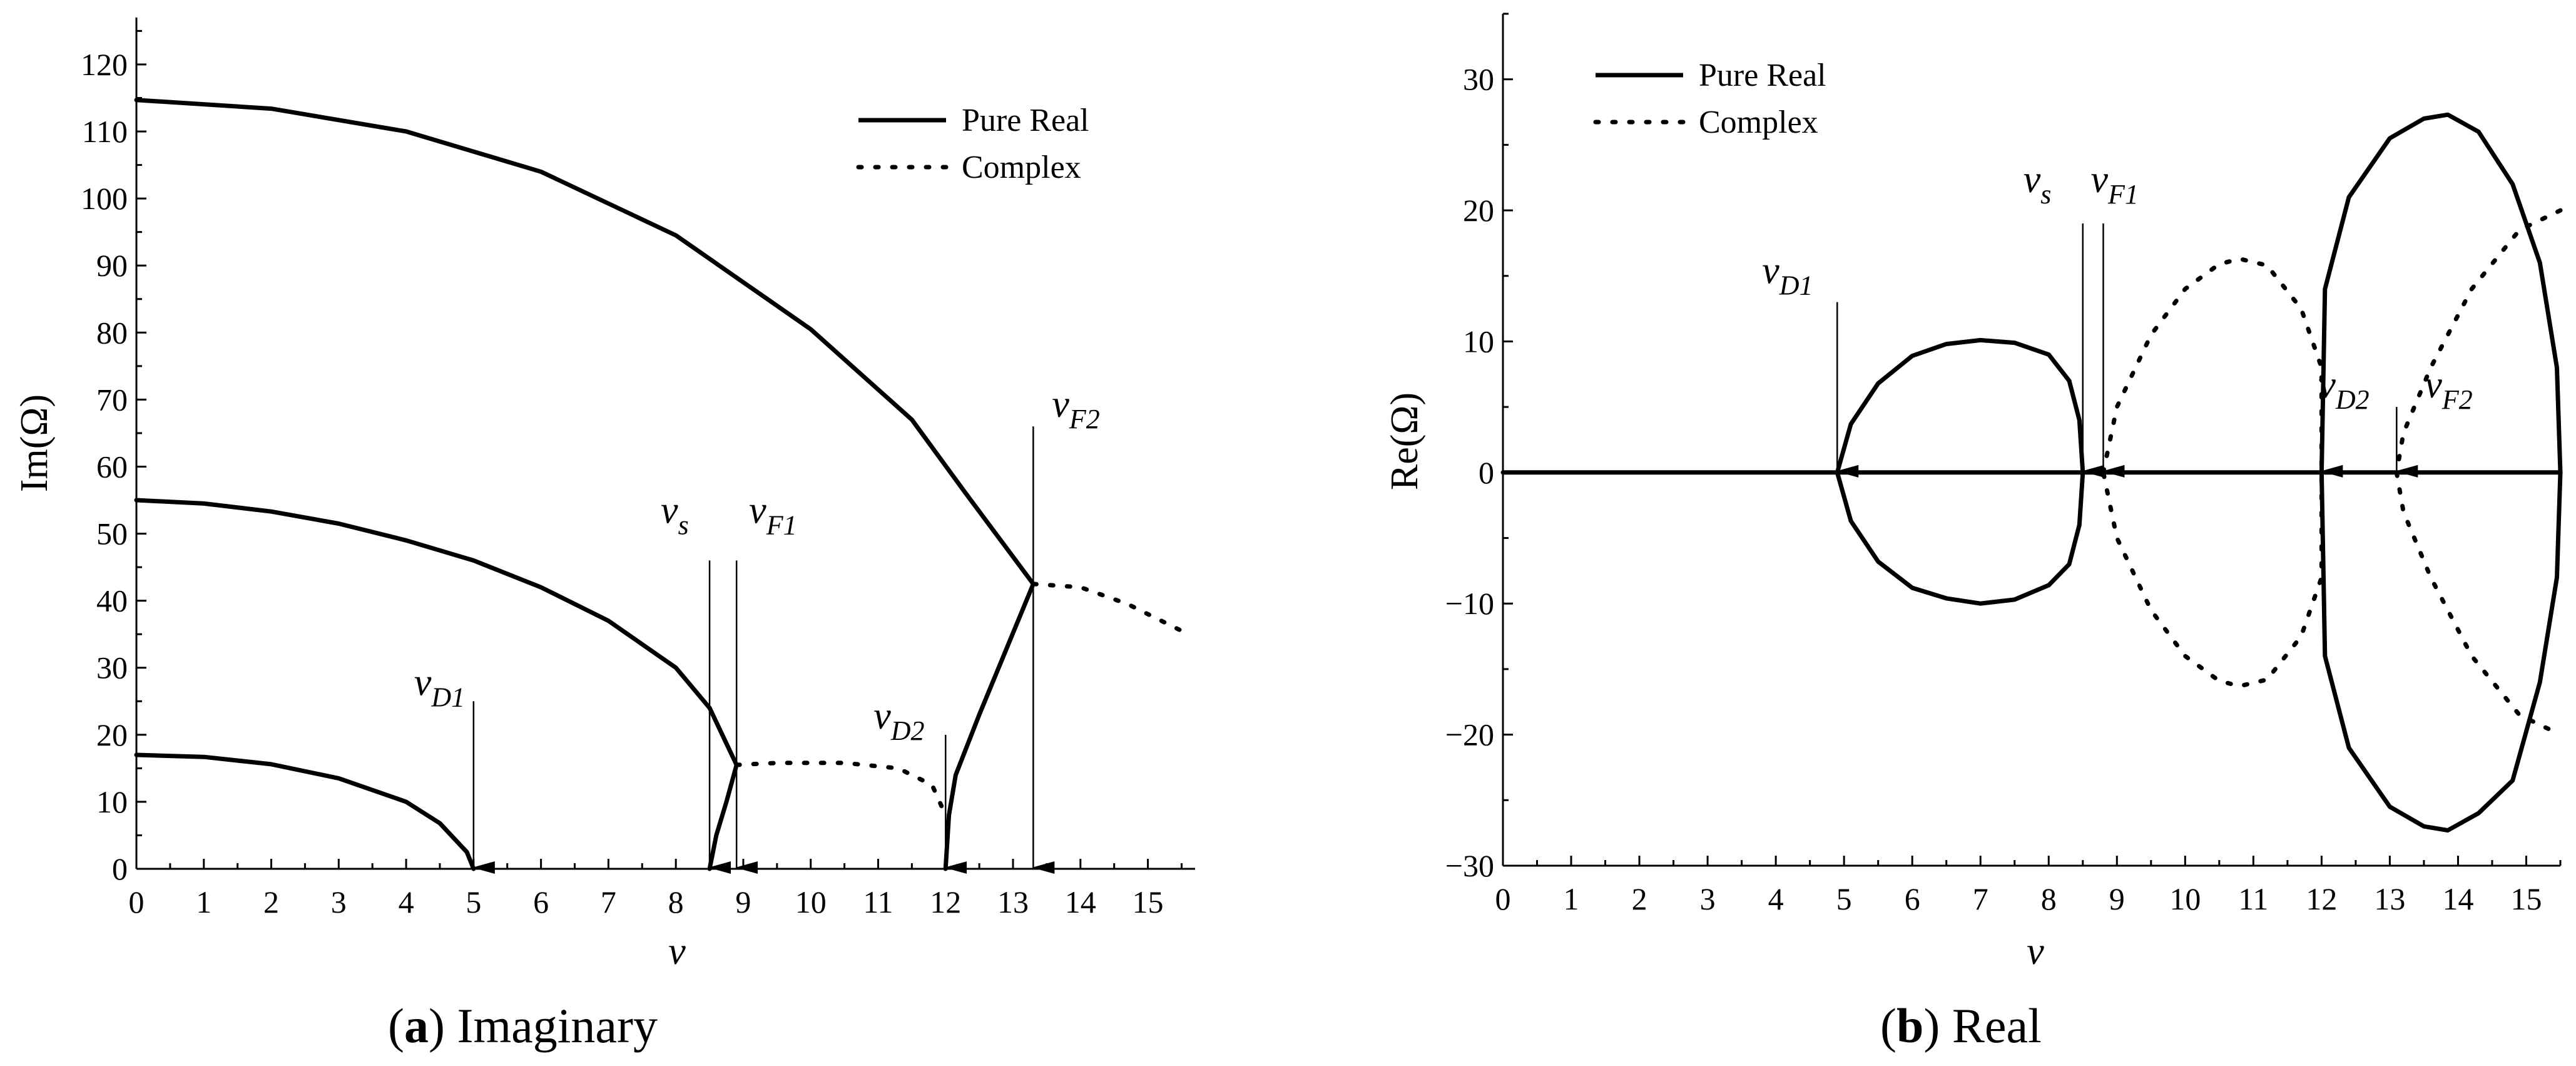 This screenshot has height=1066, width=2576. Describe the element at coordinates (1990, 1026) in the screenshot. I see `caption-b-text: Real` at that location.